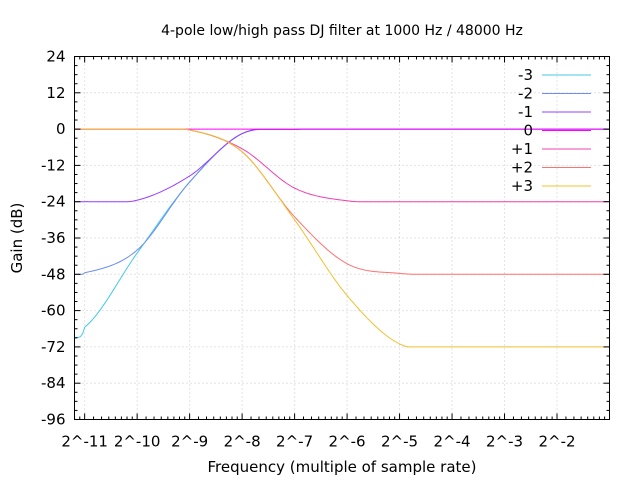 Image resolution: width=640 pixels, height=480 pixels. Describe the element at coordinates (556, 442) in the screenshot. I see `x-tick-label: 2^-2` at that location.